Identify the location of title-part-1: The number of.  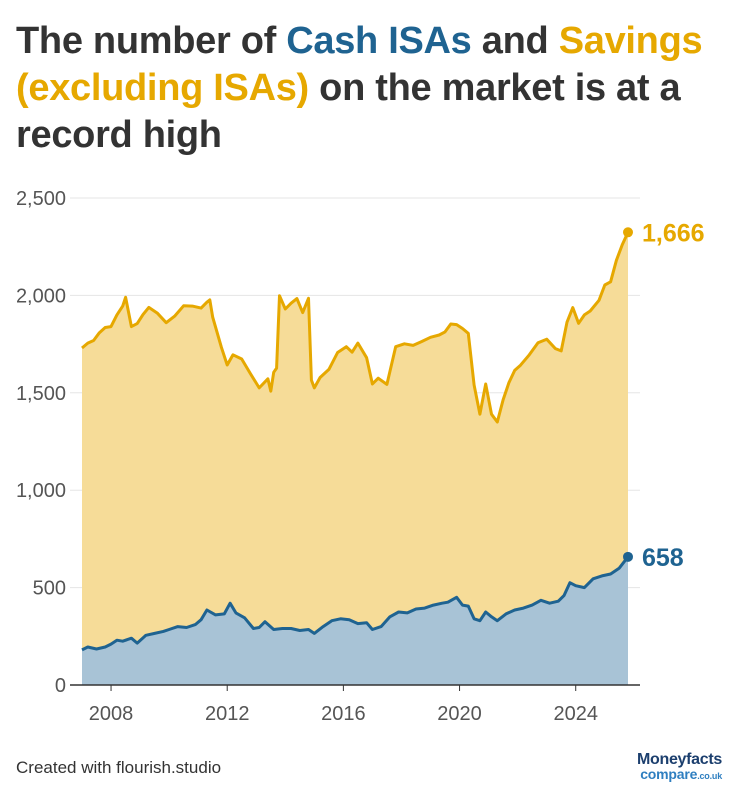
(151, 41).